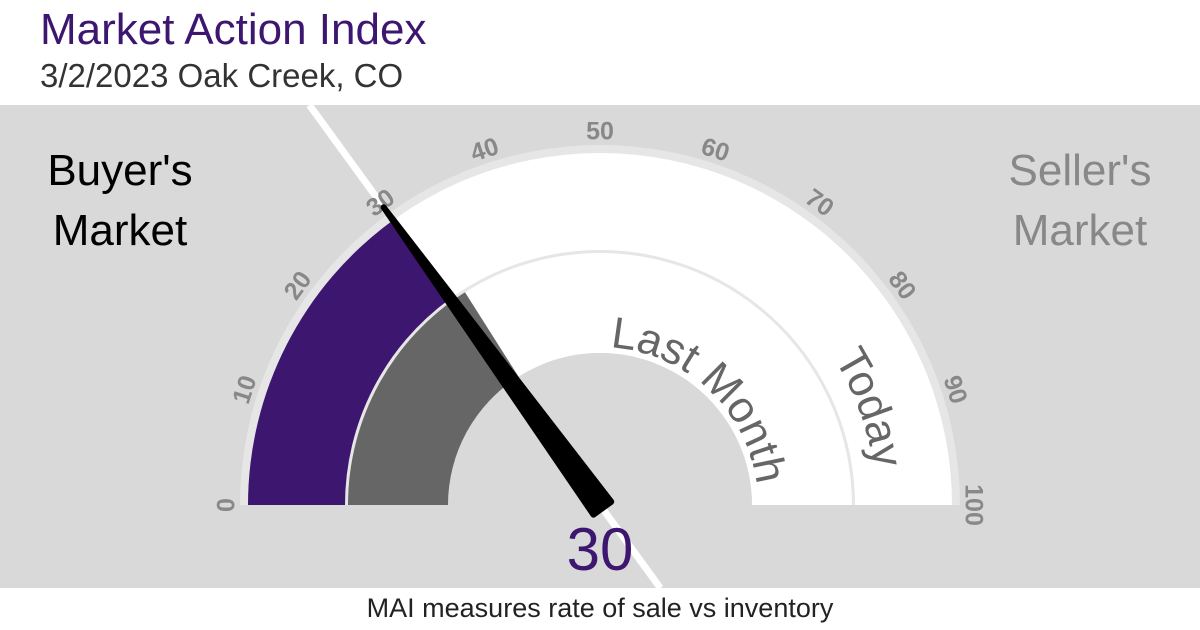 The height and width of the screenshot is (630, 1200). Describe the element at coordinates (349, 362) in the screenshot. I see `gauge-fill` at that location.